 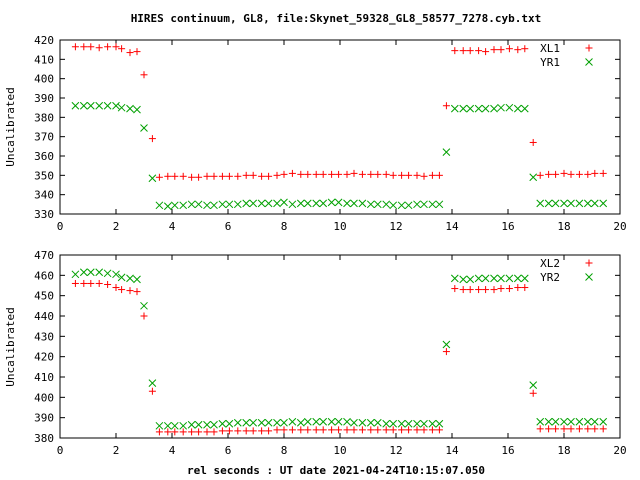 I want to click on y-tick-label: 470, so click(x=44, y=255).